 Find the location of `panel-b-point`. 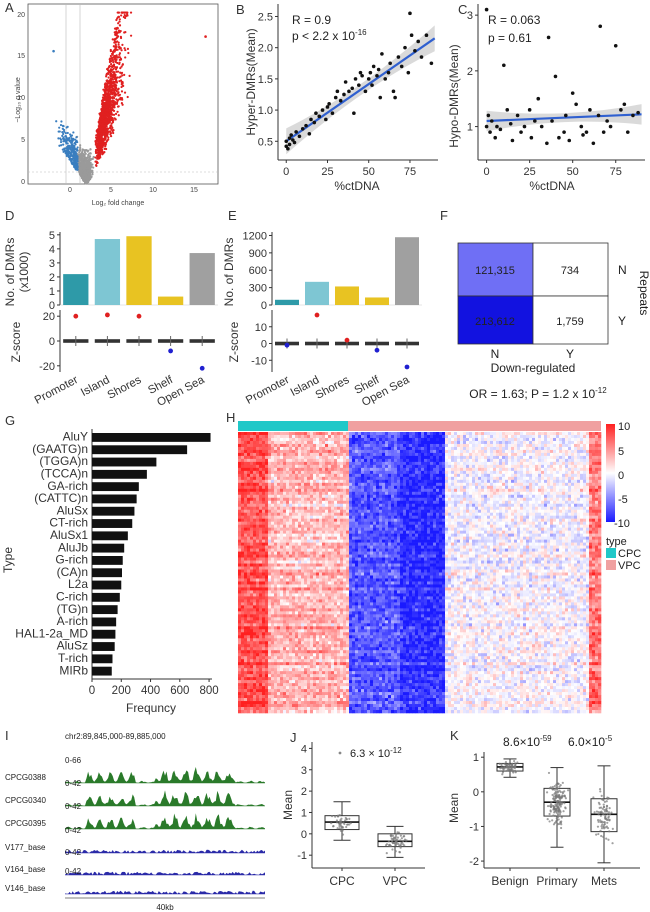

panel-b-point is located at coordinates (289, 144).